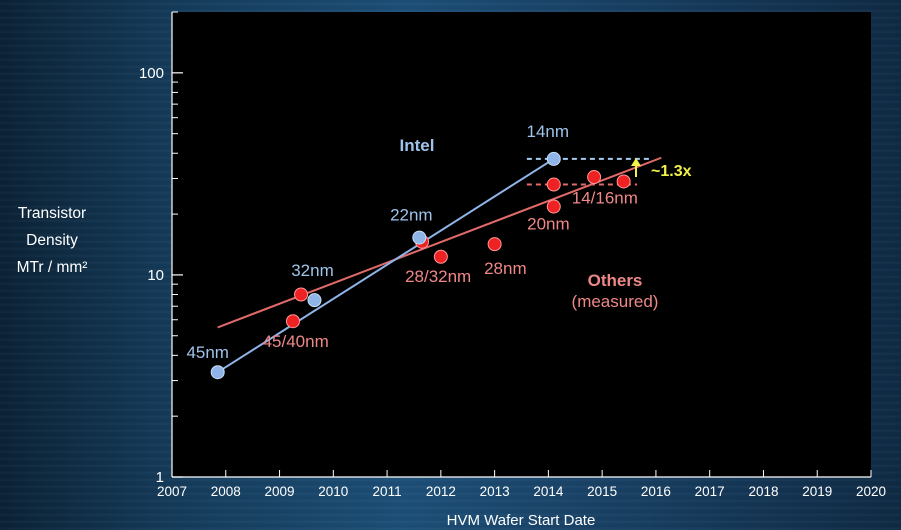 The image size is (901, 530). Describe the element at coordinates (52, 213) in the screenshot. I see `y-axis-title-line-1: Transistor` at that location.